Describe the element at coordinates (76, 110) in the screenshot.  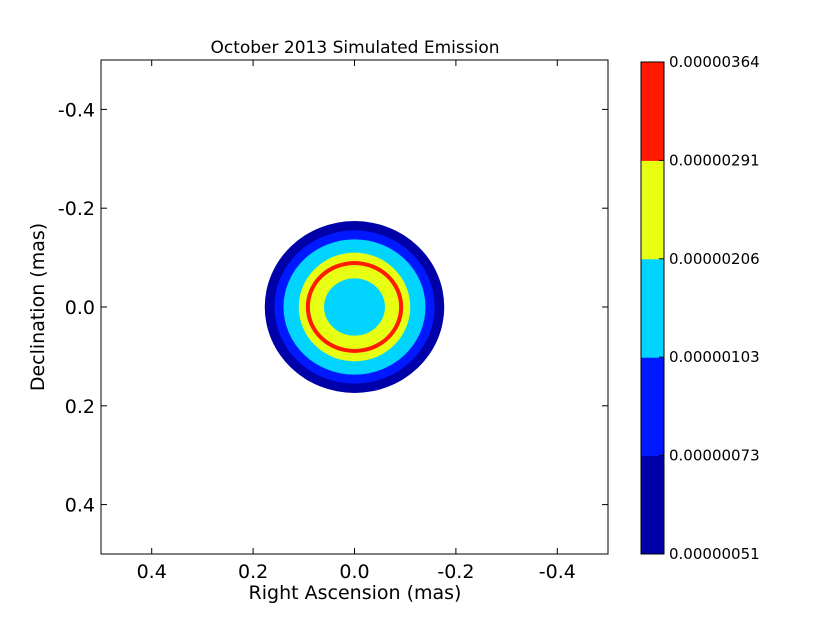
I see `y-tick-label: -0.4` at that location.